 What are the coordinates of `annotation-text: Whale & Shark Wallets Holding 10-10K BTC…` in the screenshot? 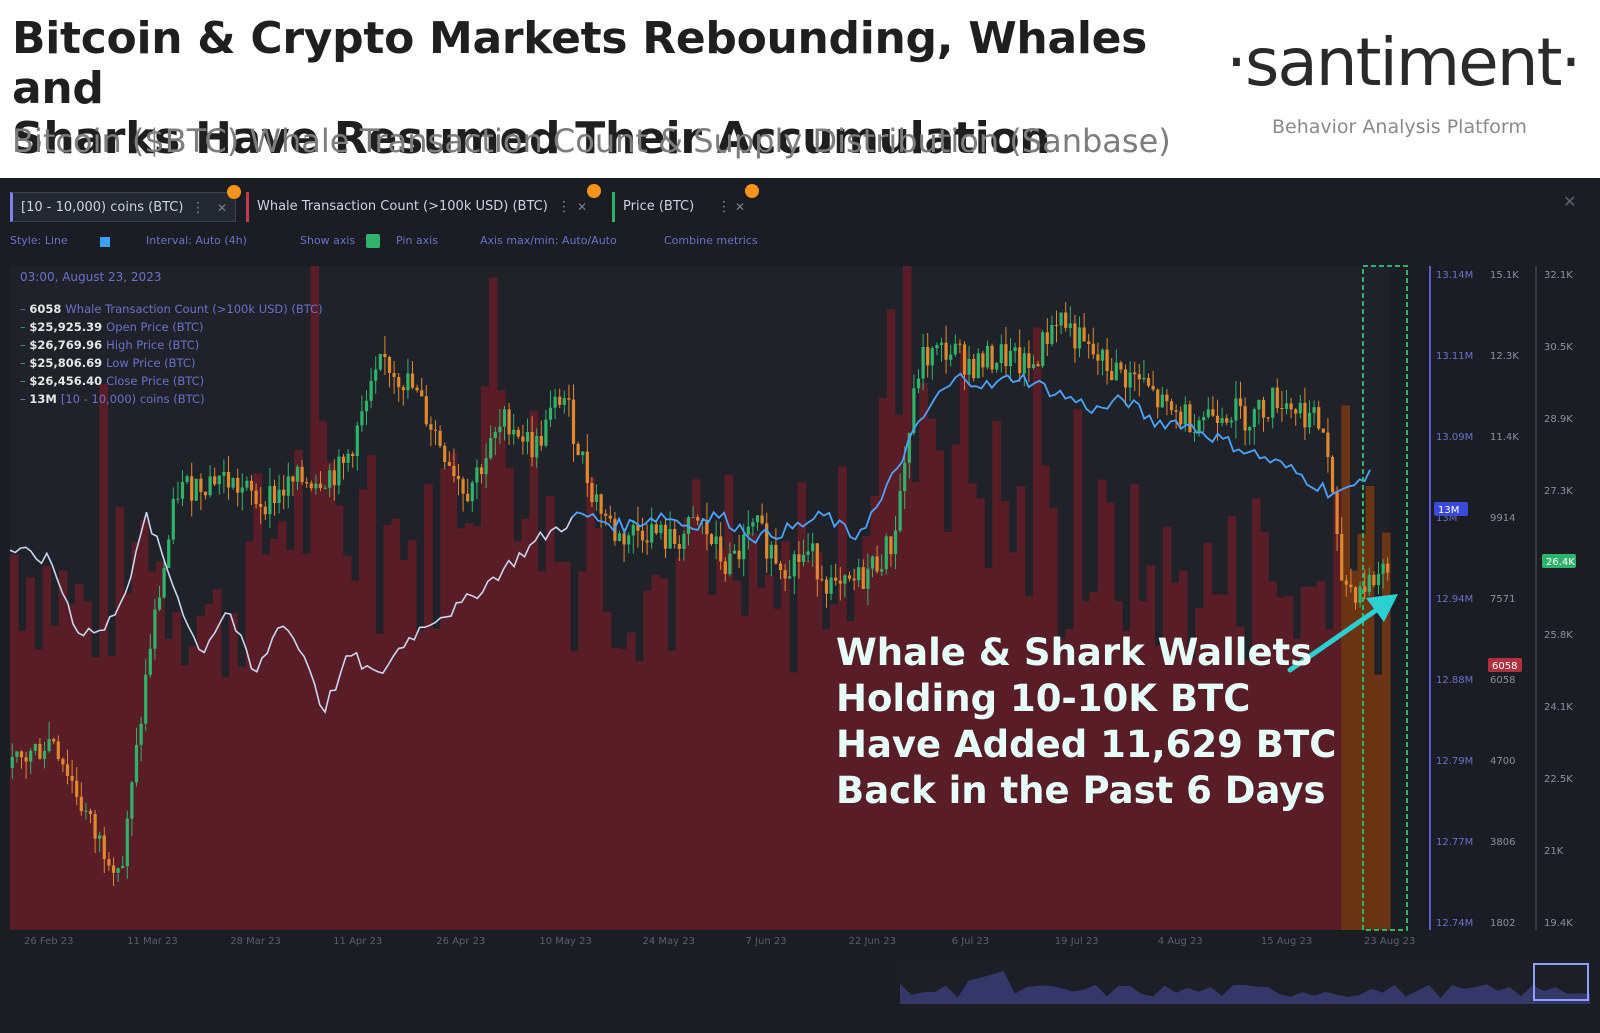 It's located at (1086, 722).